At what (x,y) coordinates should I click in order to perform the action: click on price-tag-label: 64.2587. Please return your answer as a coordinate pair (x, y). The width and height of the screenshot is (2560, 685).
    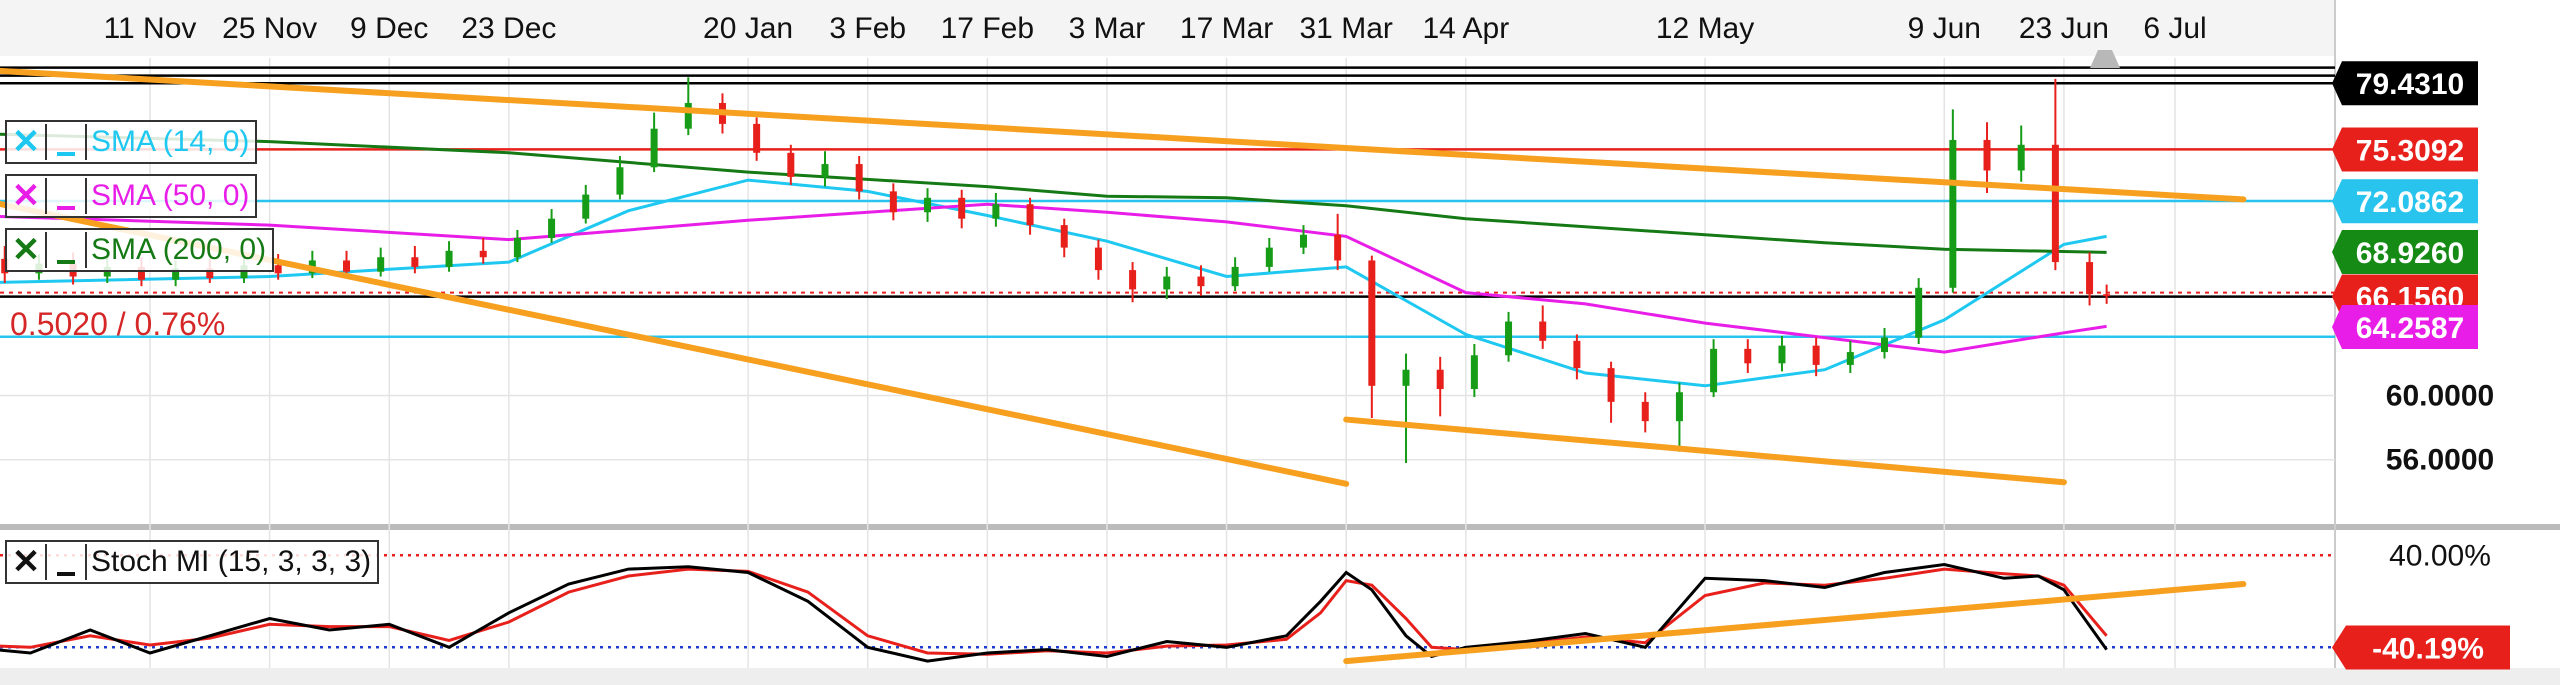
    Looking at the image, I should click on (2410, 328).